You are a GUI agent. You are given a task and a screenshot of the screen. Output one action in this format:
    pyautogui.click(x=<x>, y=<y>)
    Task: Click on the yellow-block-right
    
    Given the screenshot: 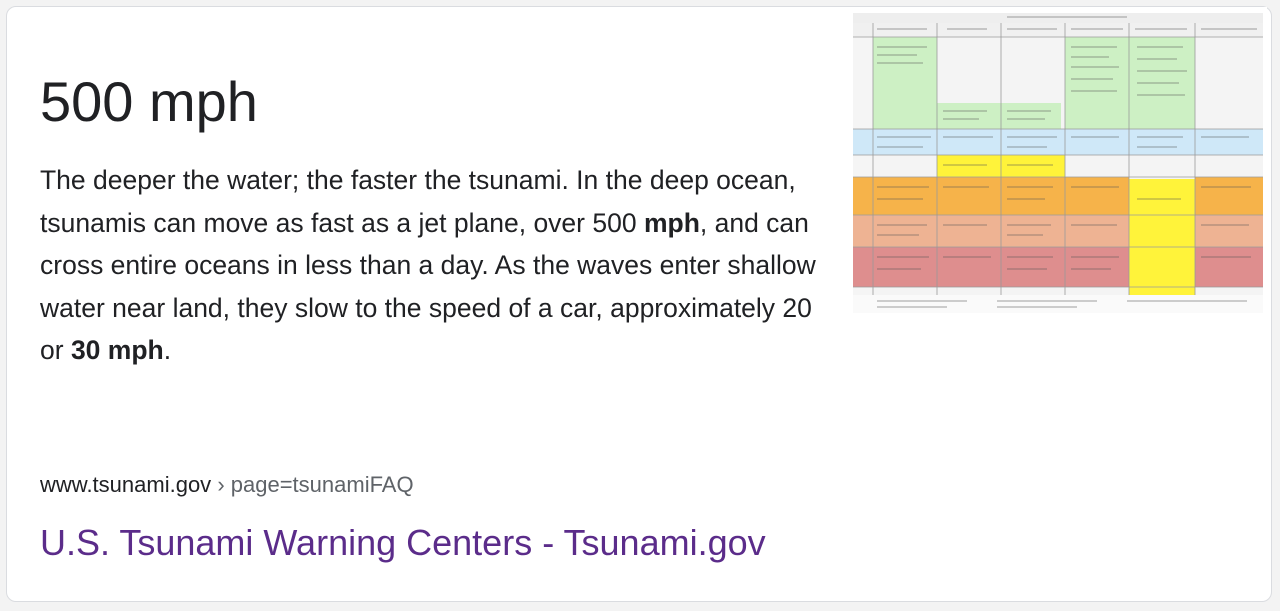 What is the action you would take?
    pyautogui.click(x=1162, y=237)
    